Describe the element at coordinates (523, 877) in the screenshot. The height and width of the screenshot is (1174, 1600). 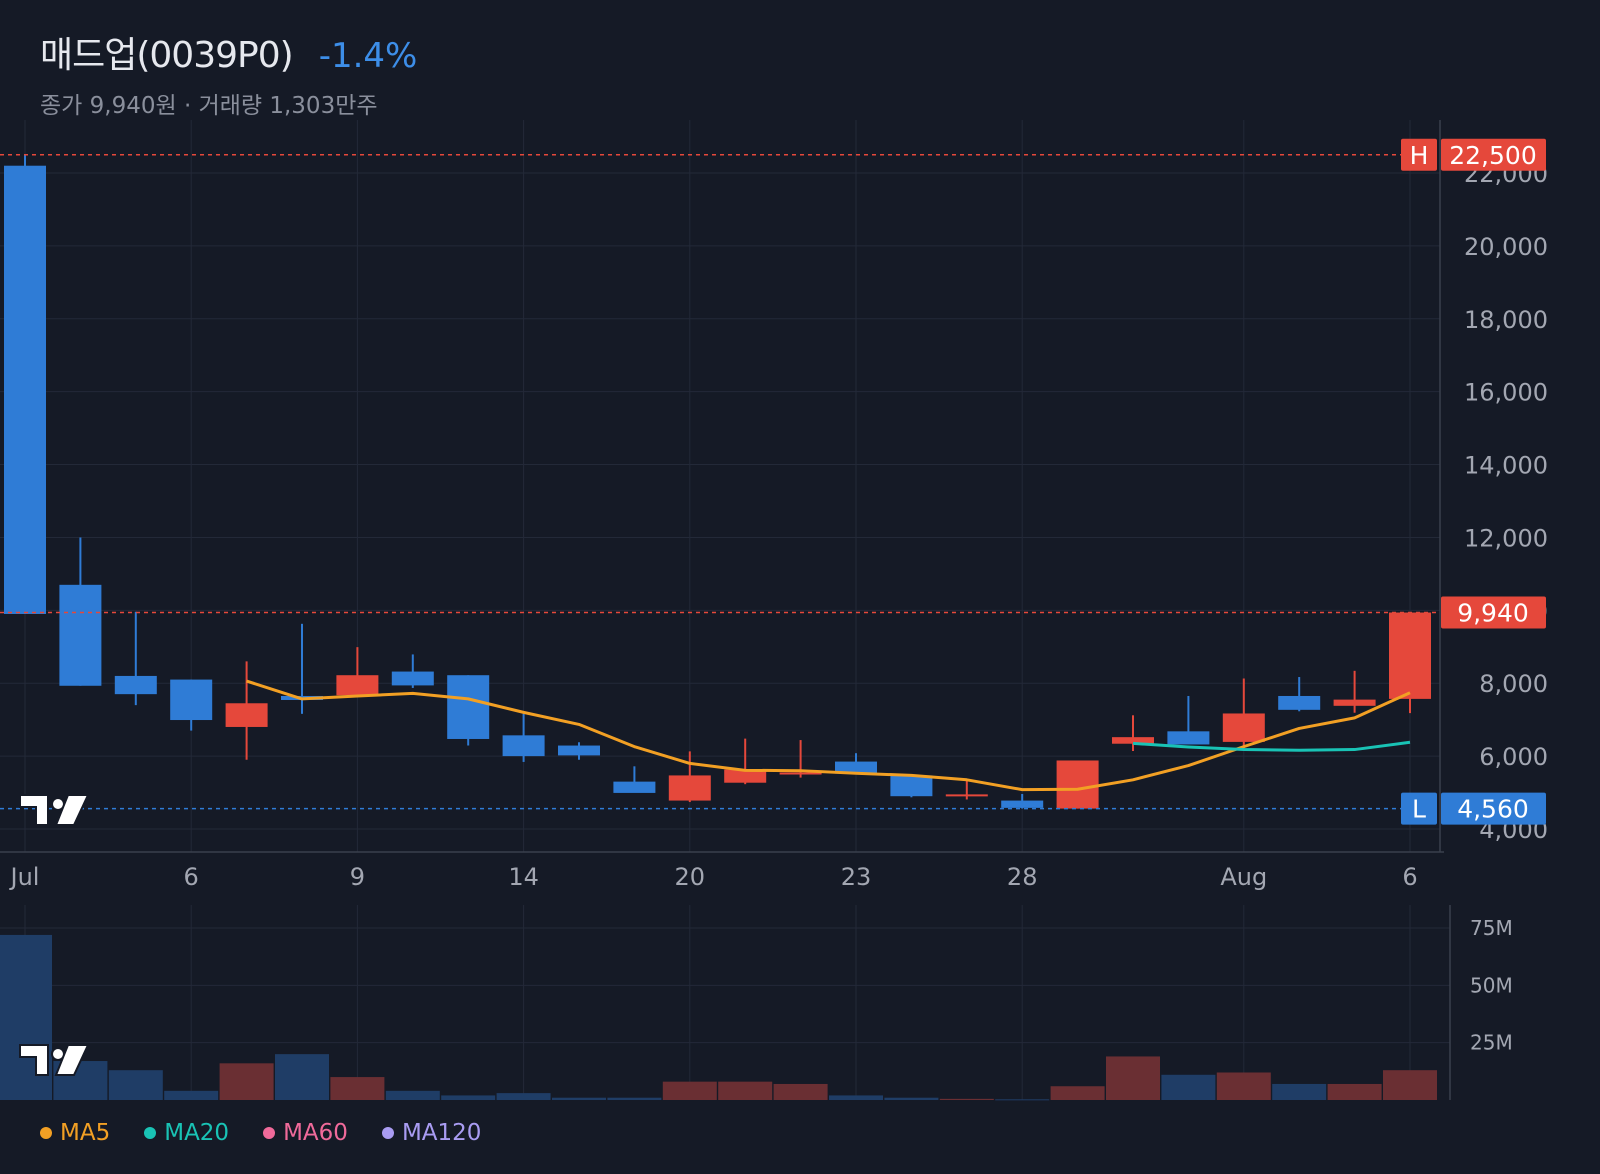
I see `time-tick-label: 14` at that location.